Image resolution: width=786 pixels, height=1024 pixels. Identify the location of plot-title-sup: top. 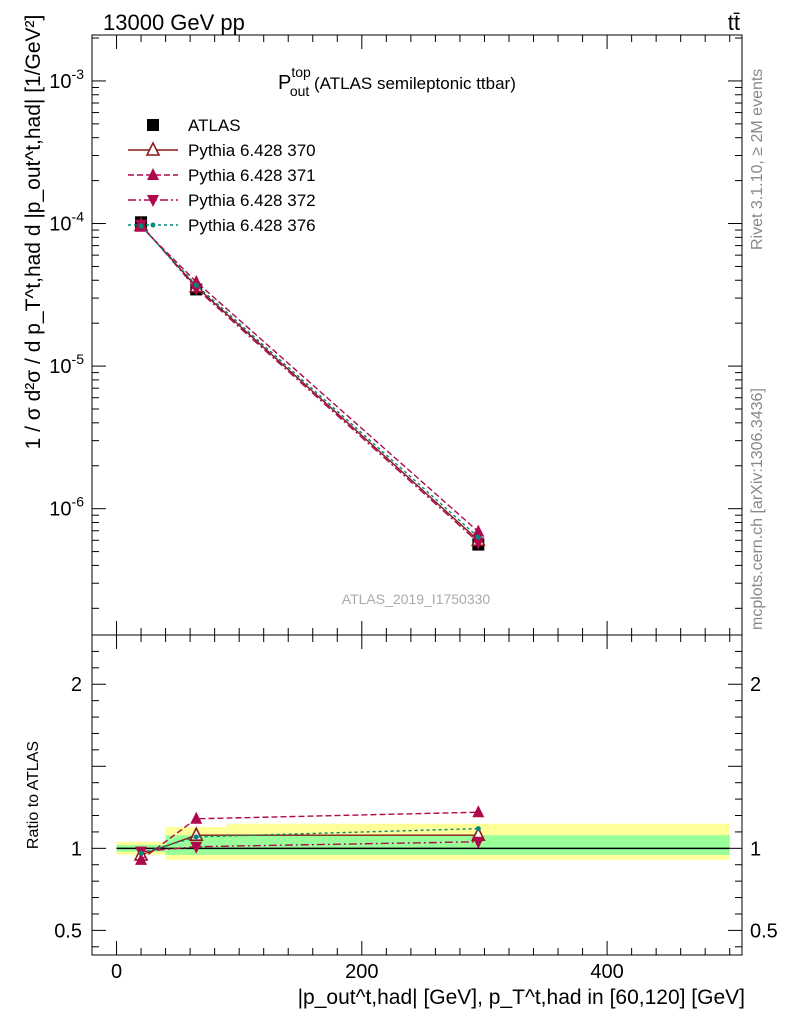
(301, 72).